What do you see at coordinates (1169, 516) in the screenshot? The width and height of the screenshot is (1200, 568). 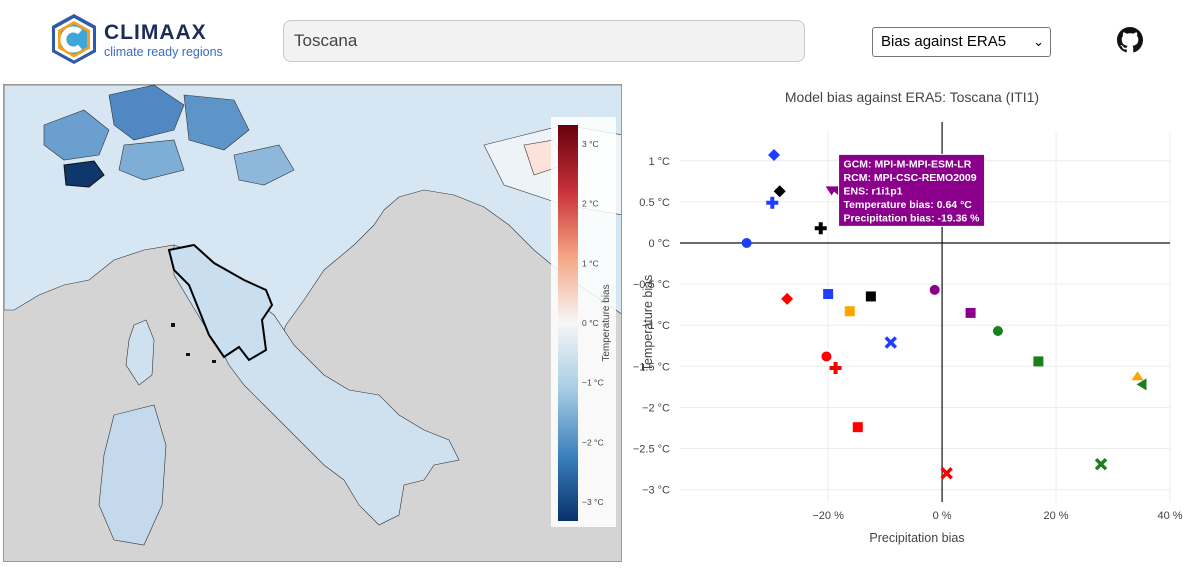 I see `x-tick-label: 40 %` at bounding box center [1169, 516].